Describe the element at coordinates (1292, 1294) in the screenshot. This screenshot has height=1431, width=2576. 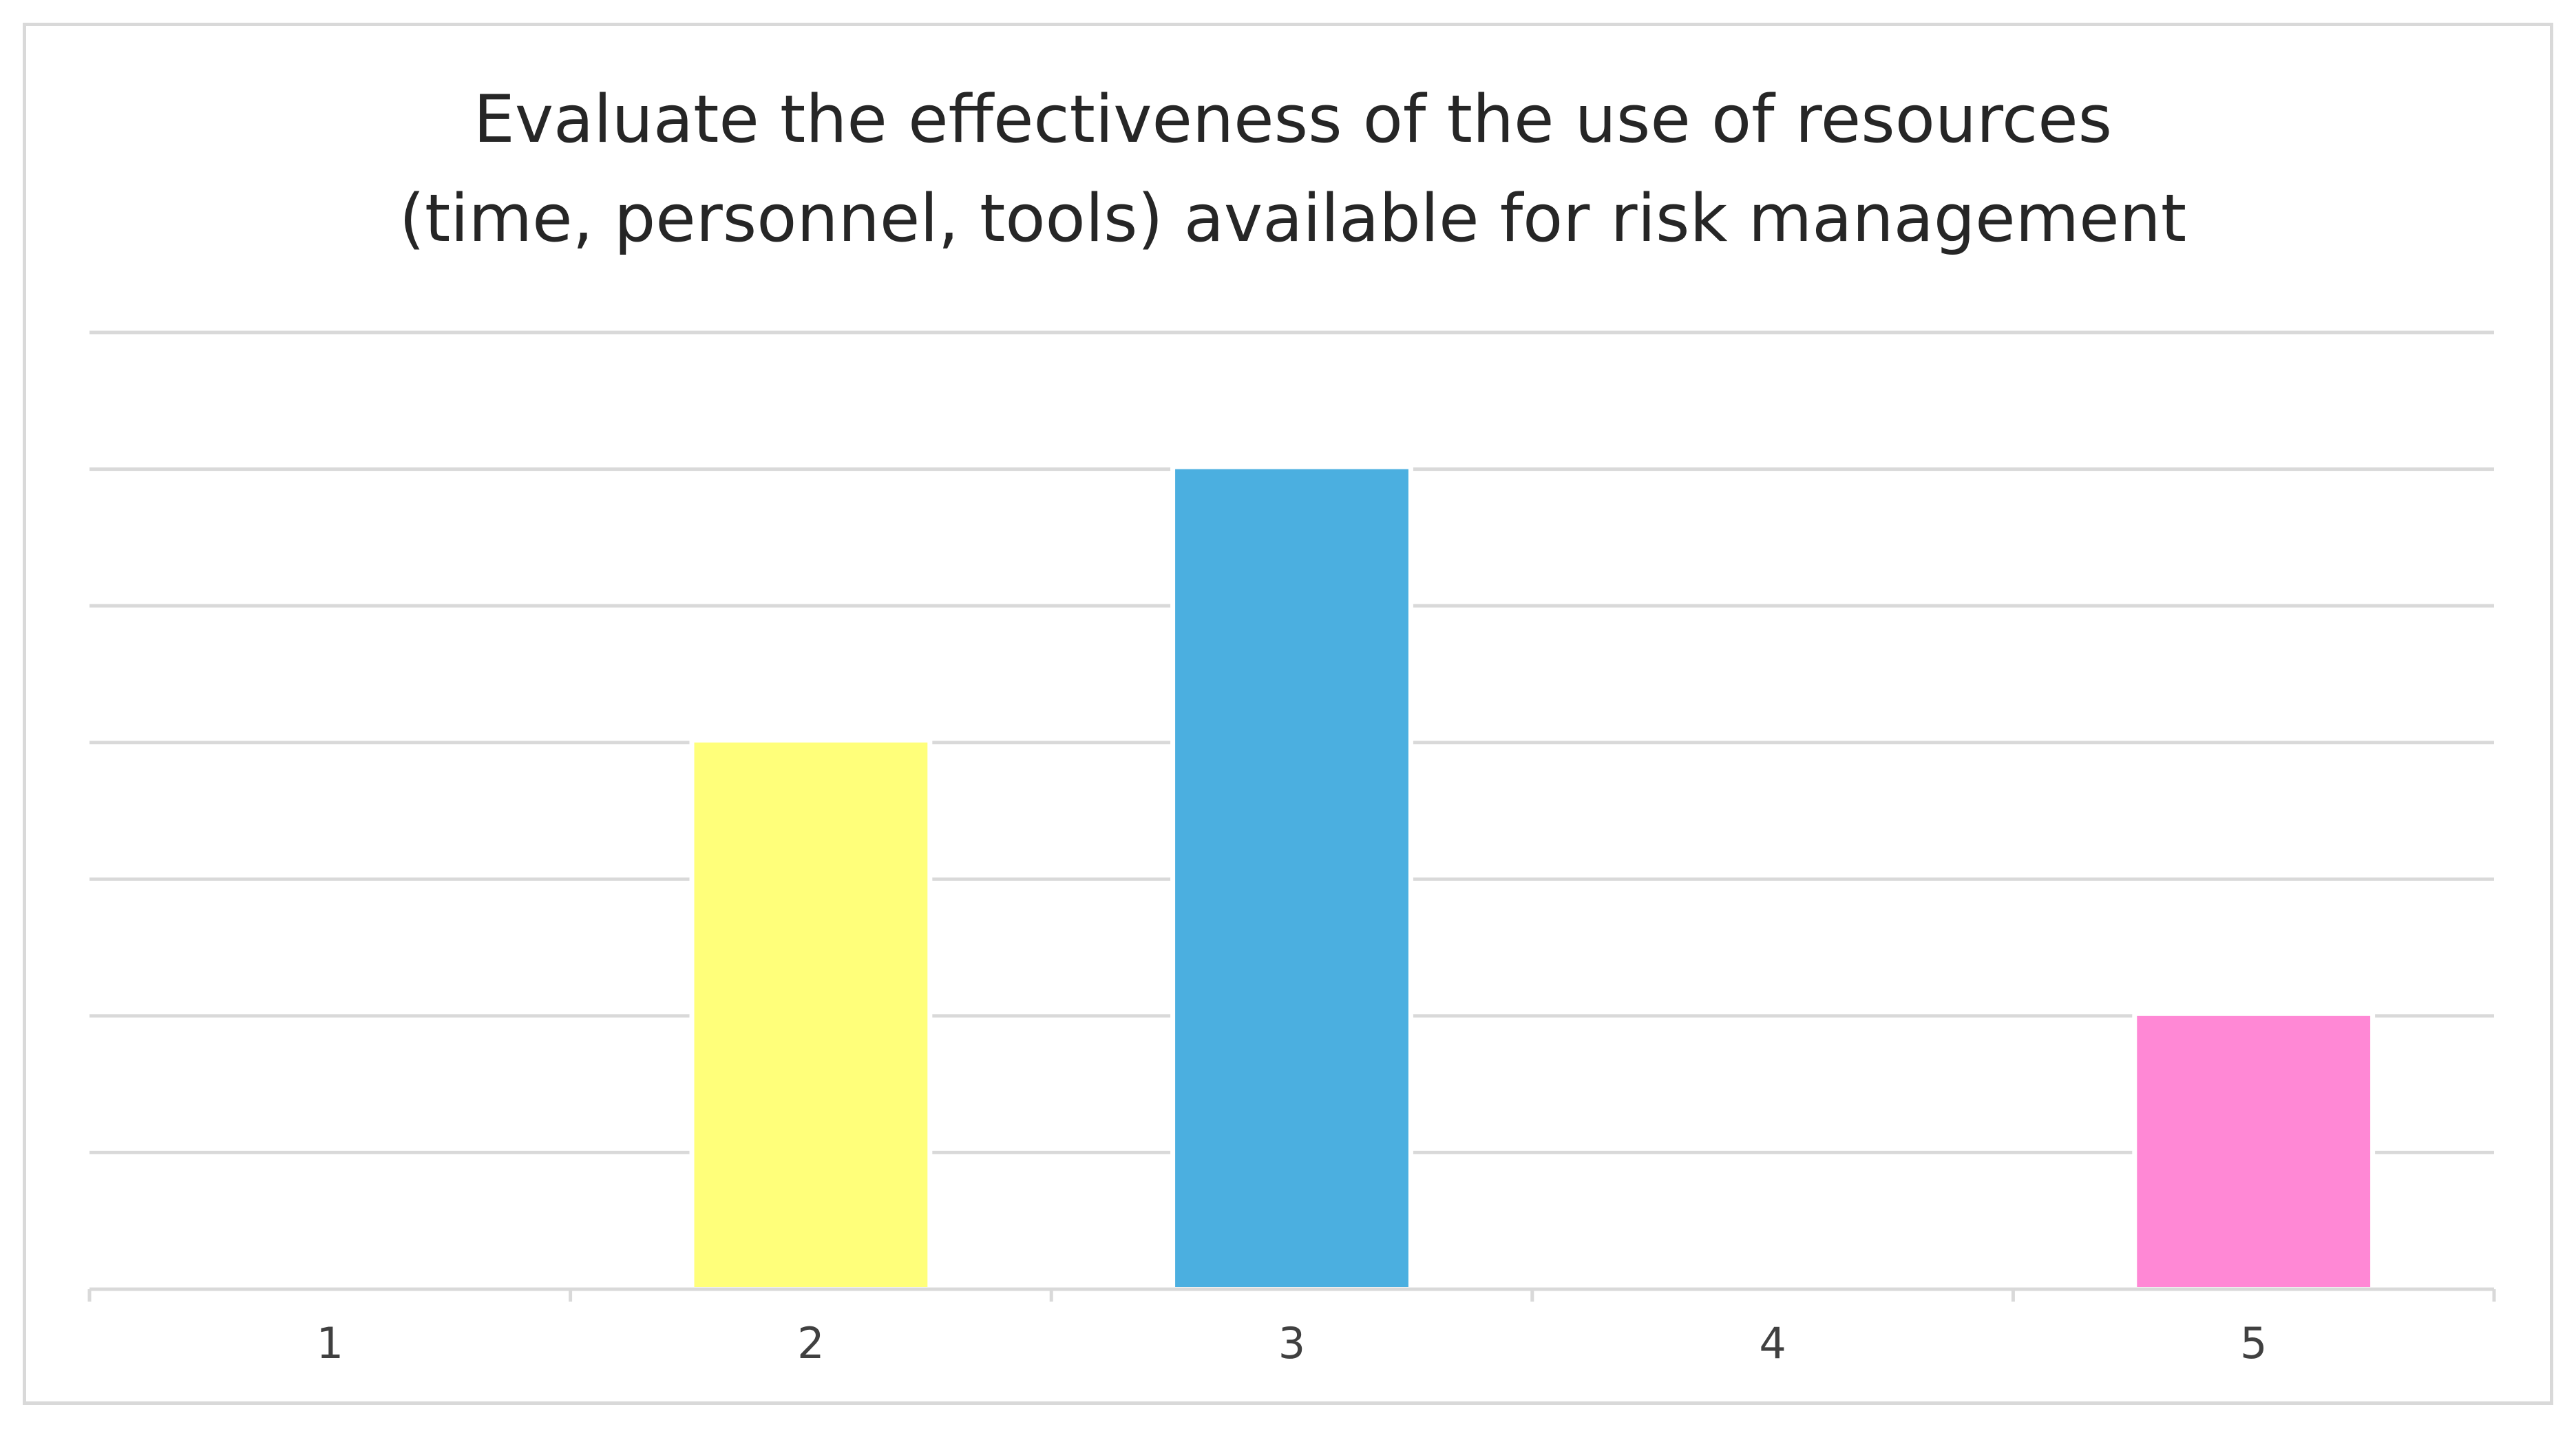
I see `x-axis` at that location.